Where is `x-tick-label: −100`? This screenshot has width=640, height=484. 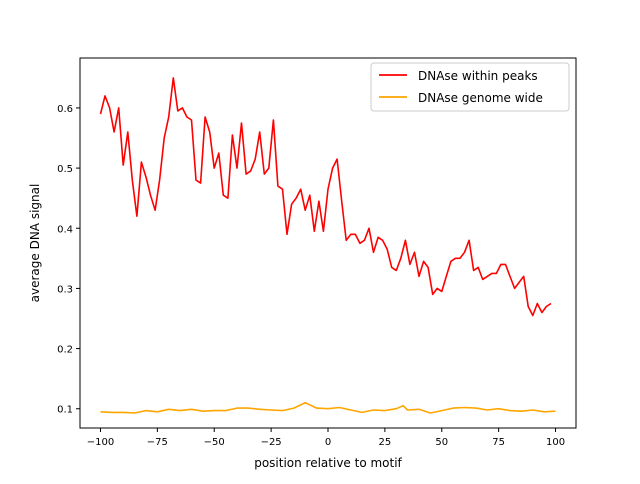
x-tick-label: −100 is located at coordinates (100, 442).